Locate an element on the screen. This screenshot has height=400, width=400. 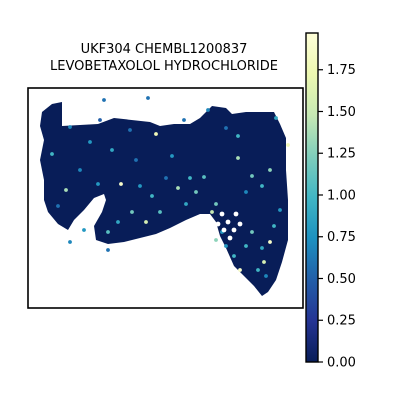
colorbar-tick-label: 0.50 is located at coordinates (341, 279).